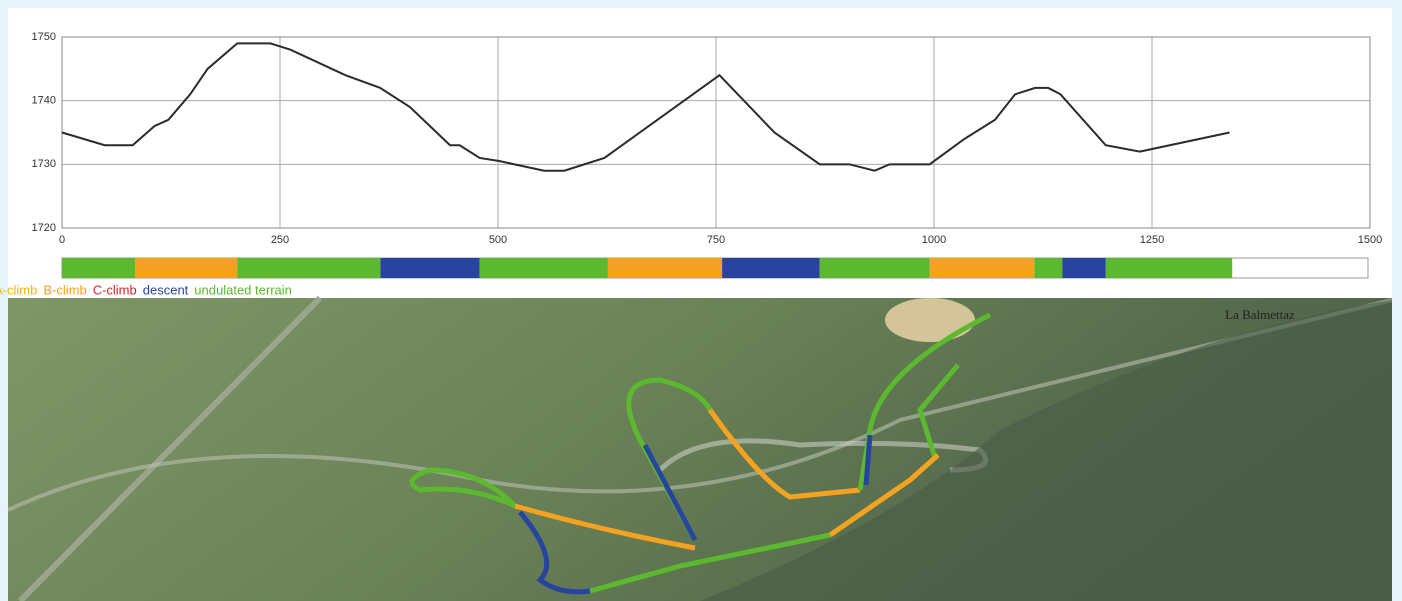 This screenshot has width=1402, height=601. Describe the element at coordinates (930, 320) in the screenshot. I see `field` at that location.